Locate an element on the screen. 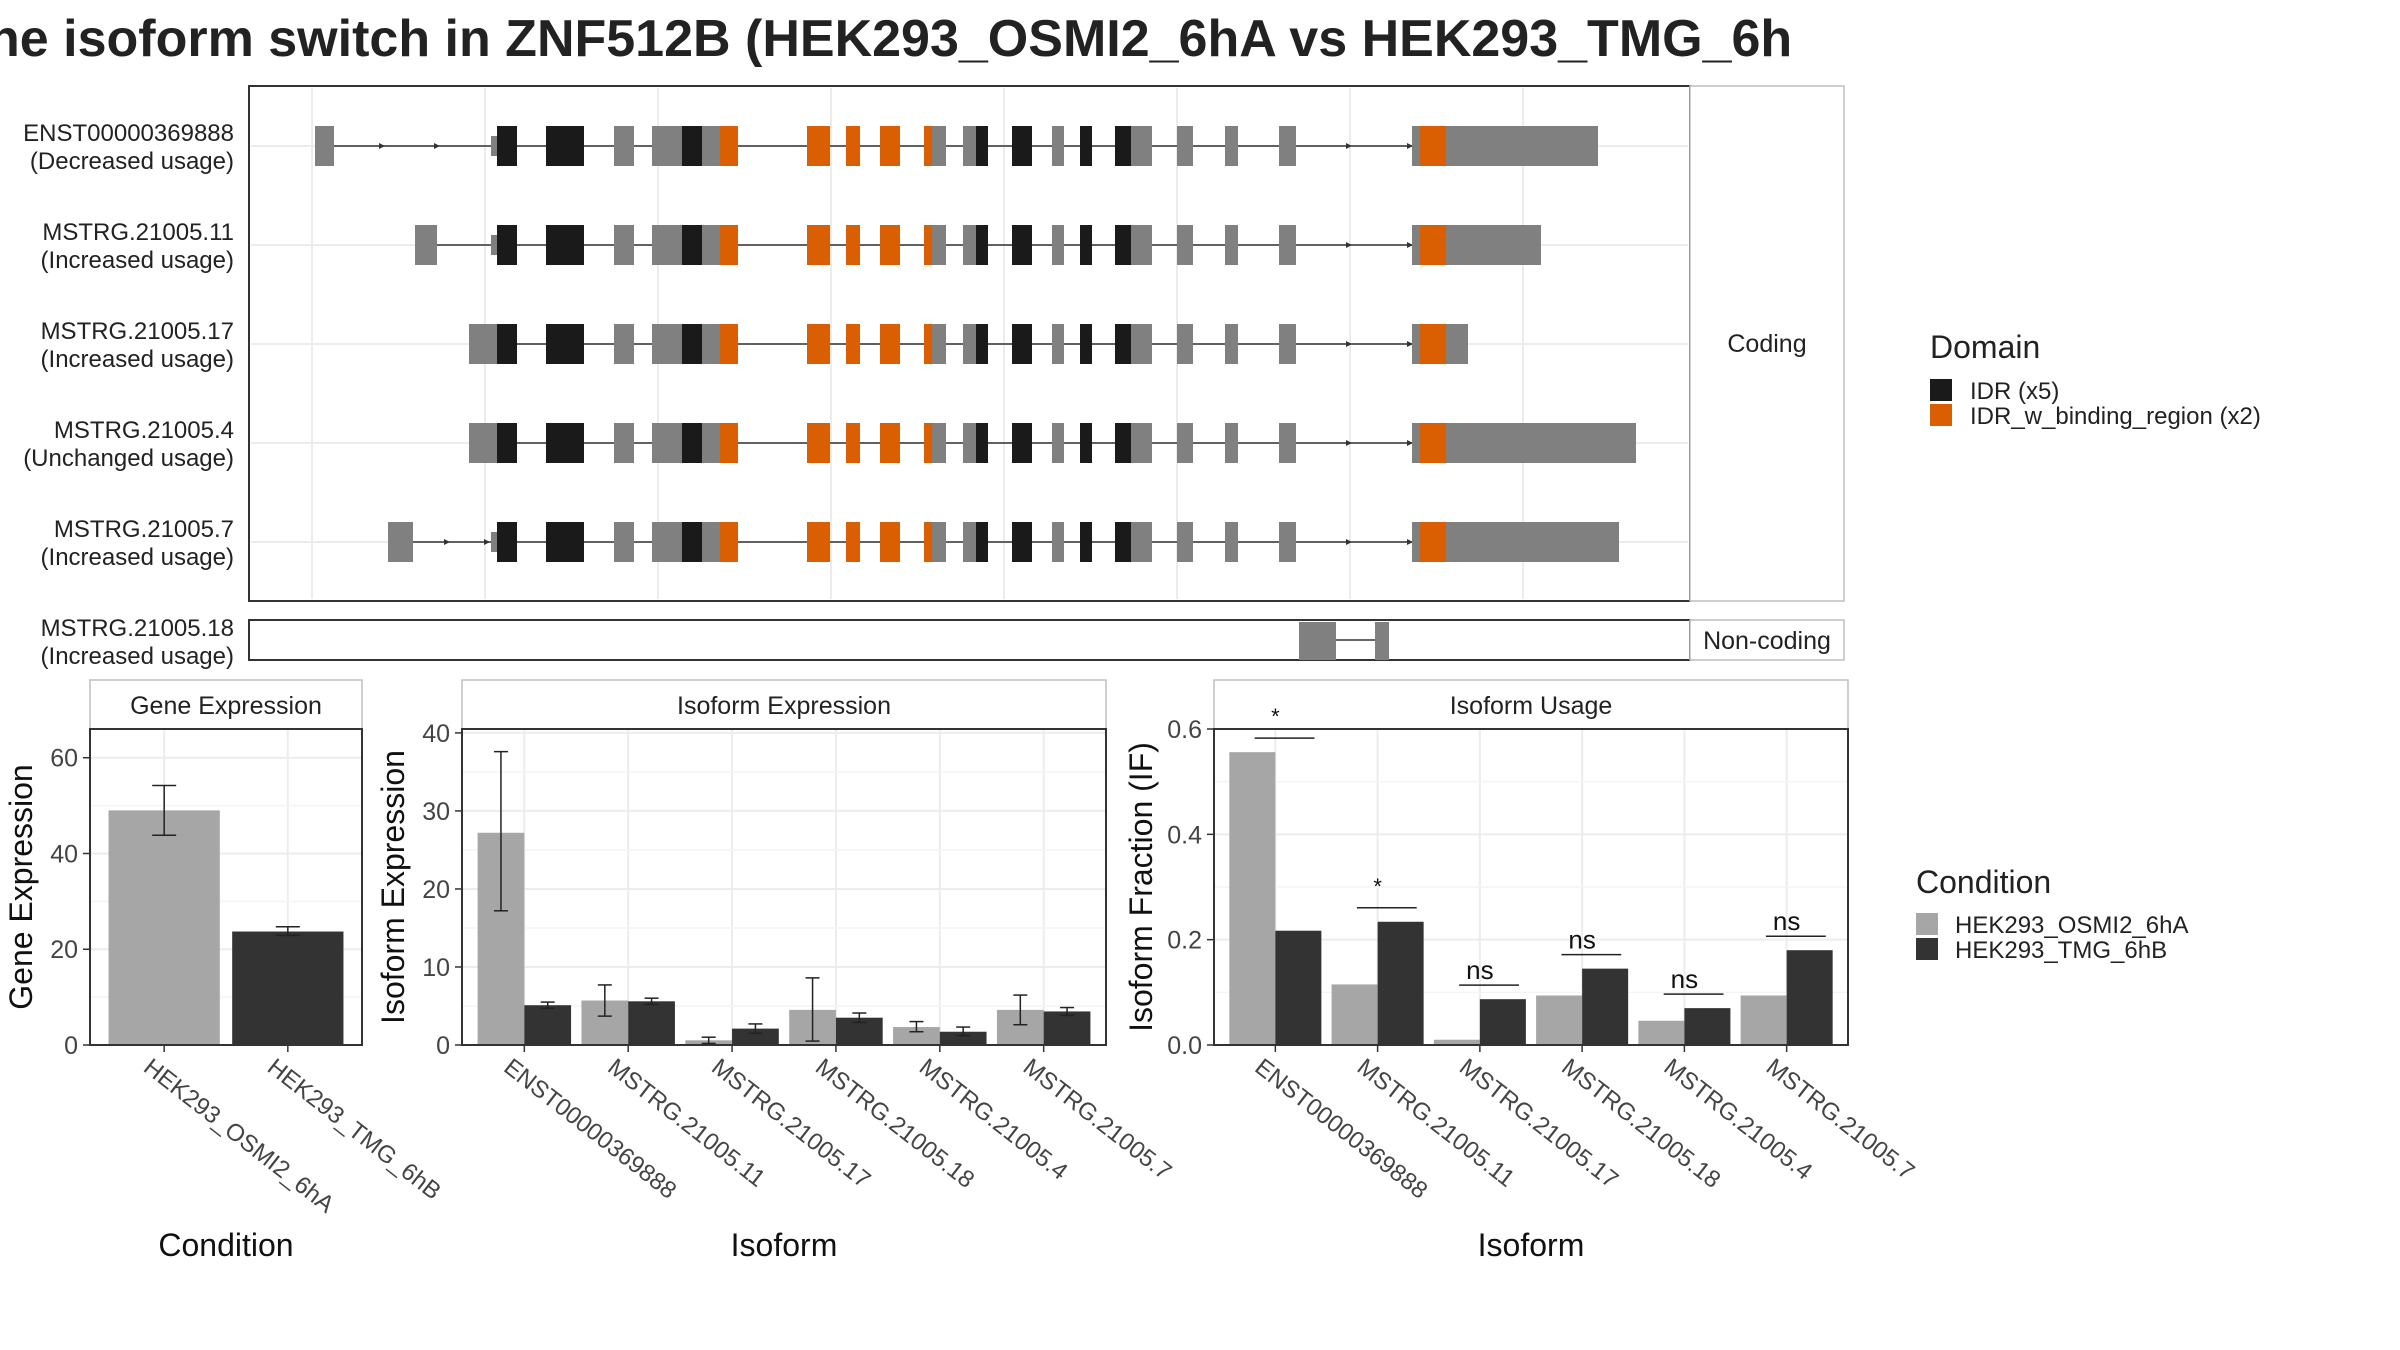 The height and width of the screenshot is (1350, 2400). noncoding-frame is located at coordinates (969, 640).